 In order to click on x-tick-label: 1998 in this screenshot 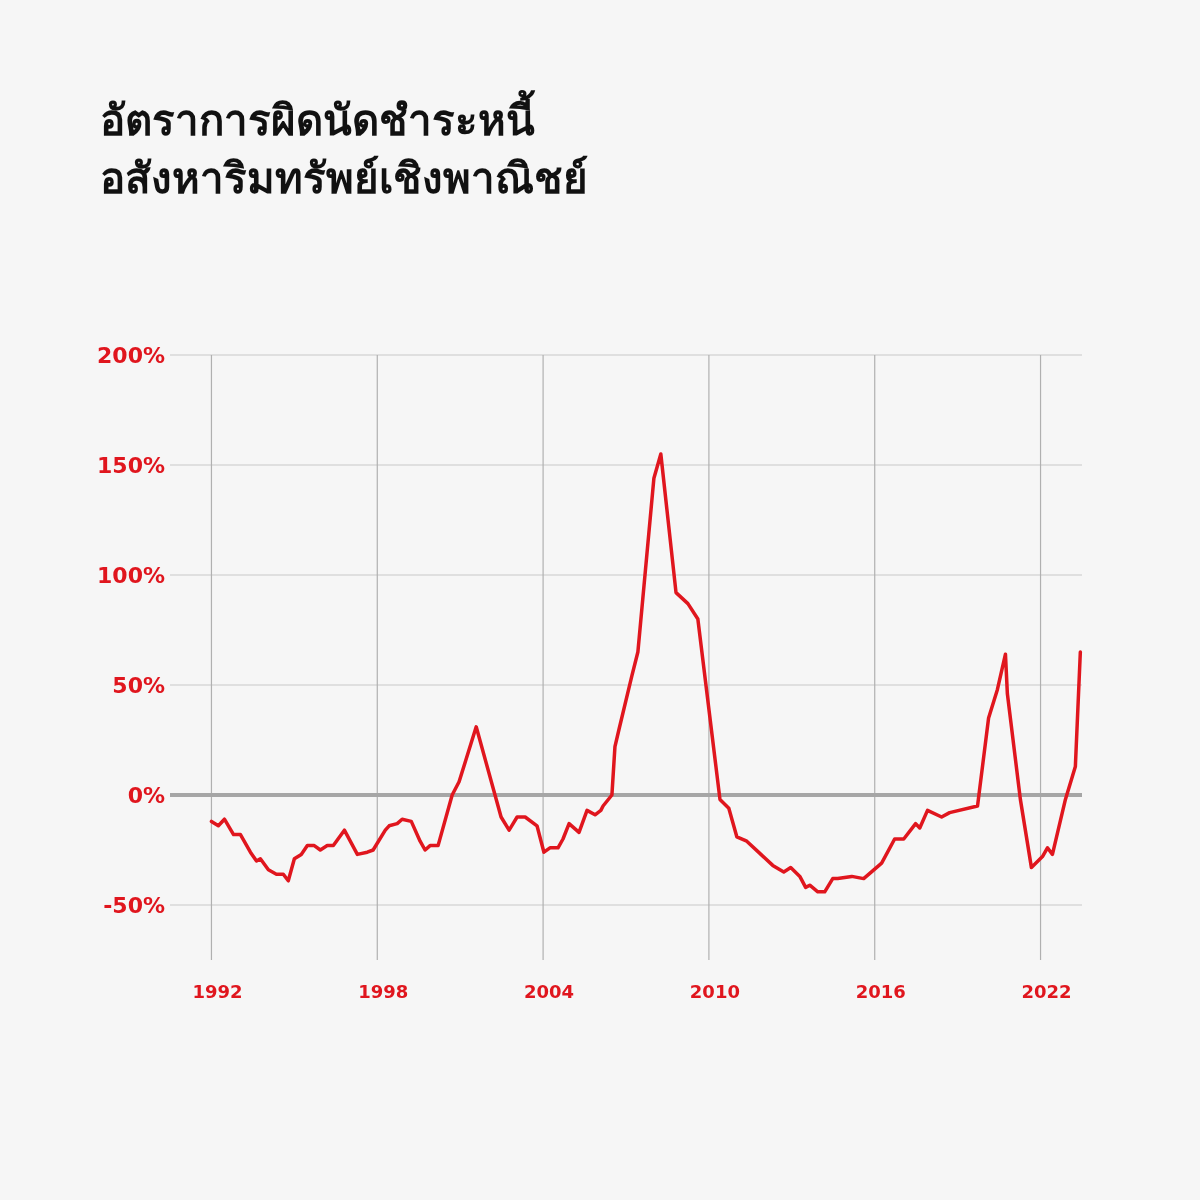, I will do `click(383, 991)`.